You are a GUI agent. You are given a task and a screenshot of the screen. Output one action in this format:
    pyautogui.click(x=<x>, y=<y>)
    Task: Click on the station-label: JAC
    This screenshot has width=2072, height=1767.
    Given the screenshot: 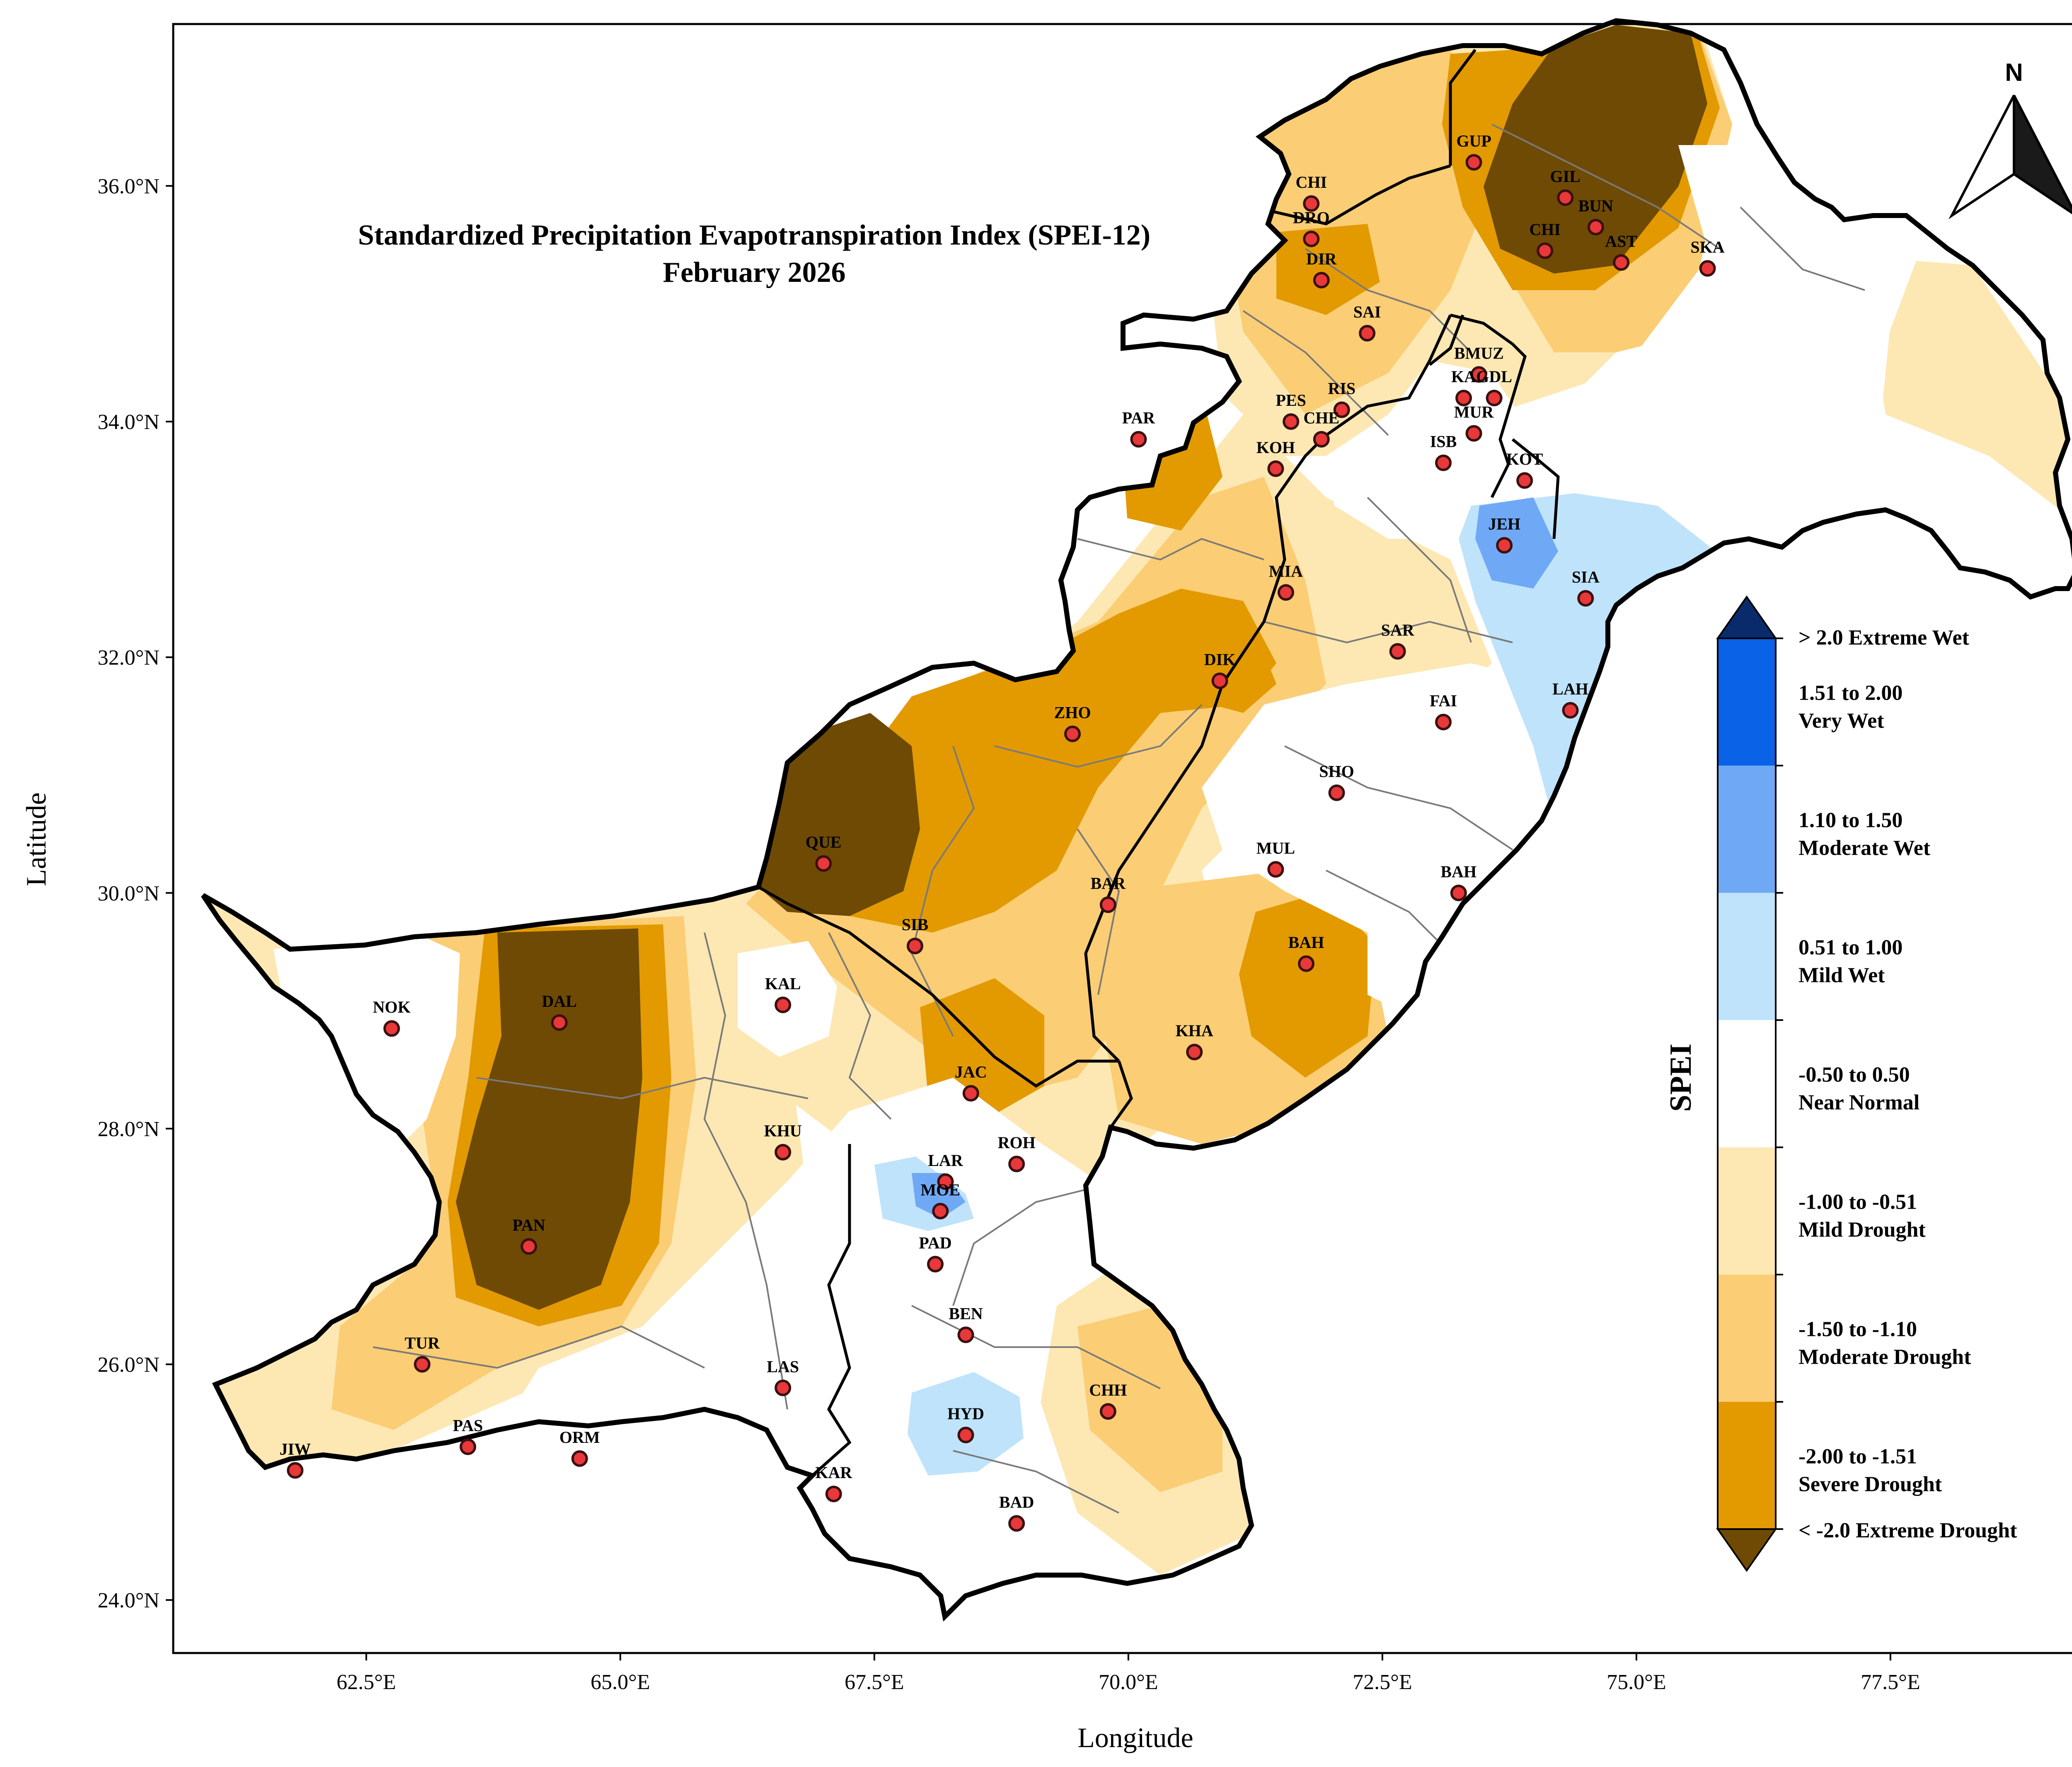 What is the action you would take?
    pyautogui.click(x=971, y=1072)
    